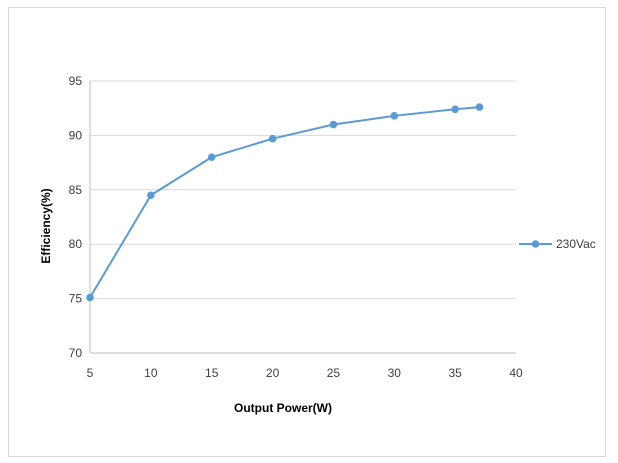  What do you see at coordinates (76, 135) in the screenshot?
I see `y-tick-label-90: 90` at bounding box center [76, 135].